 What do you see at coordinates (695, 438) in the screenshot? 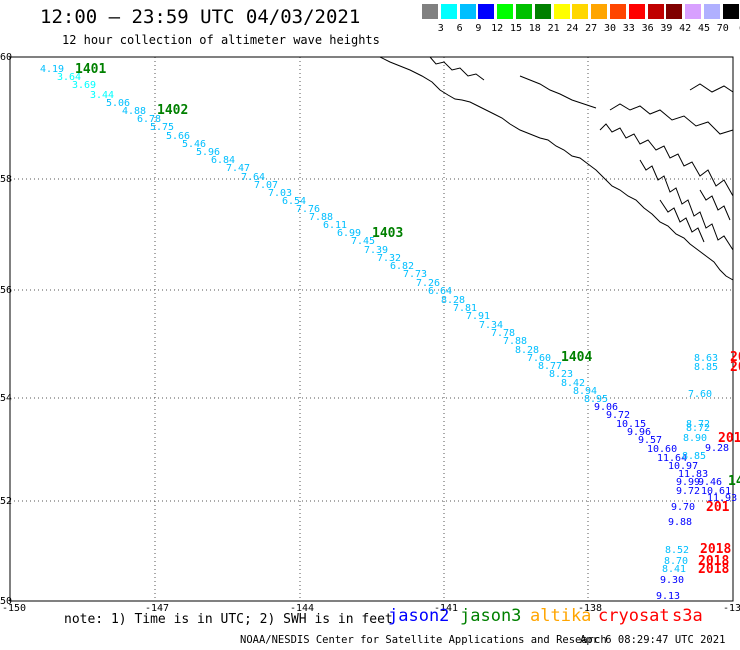
I see `wave-value: 8.90` at bounding box center [695, 438].